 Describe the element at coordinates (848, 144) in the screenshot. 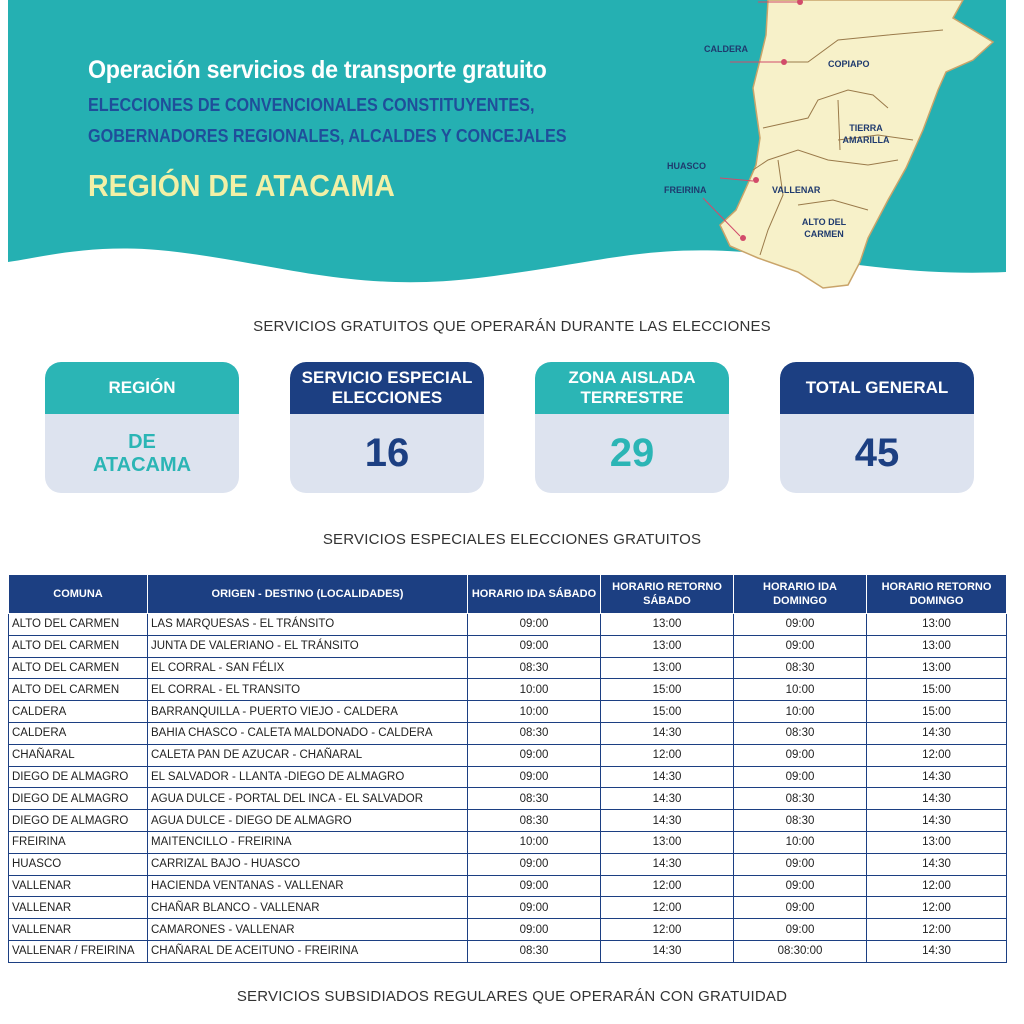

I see `atacama-map` at that location.